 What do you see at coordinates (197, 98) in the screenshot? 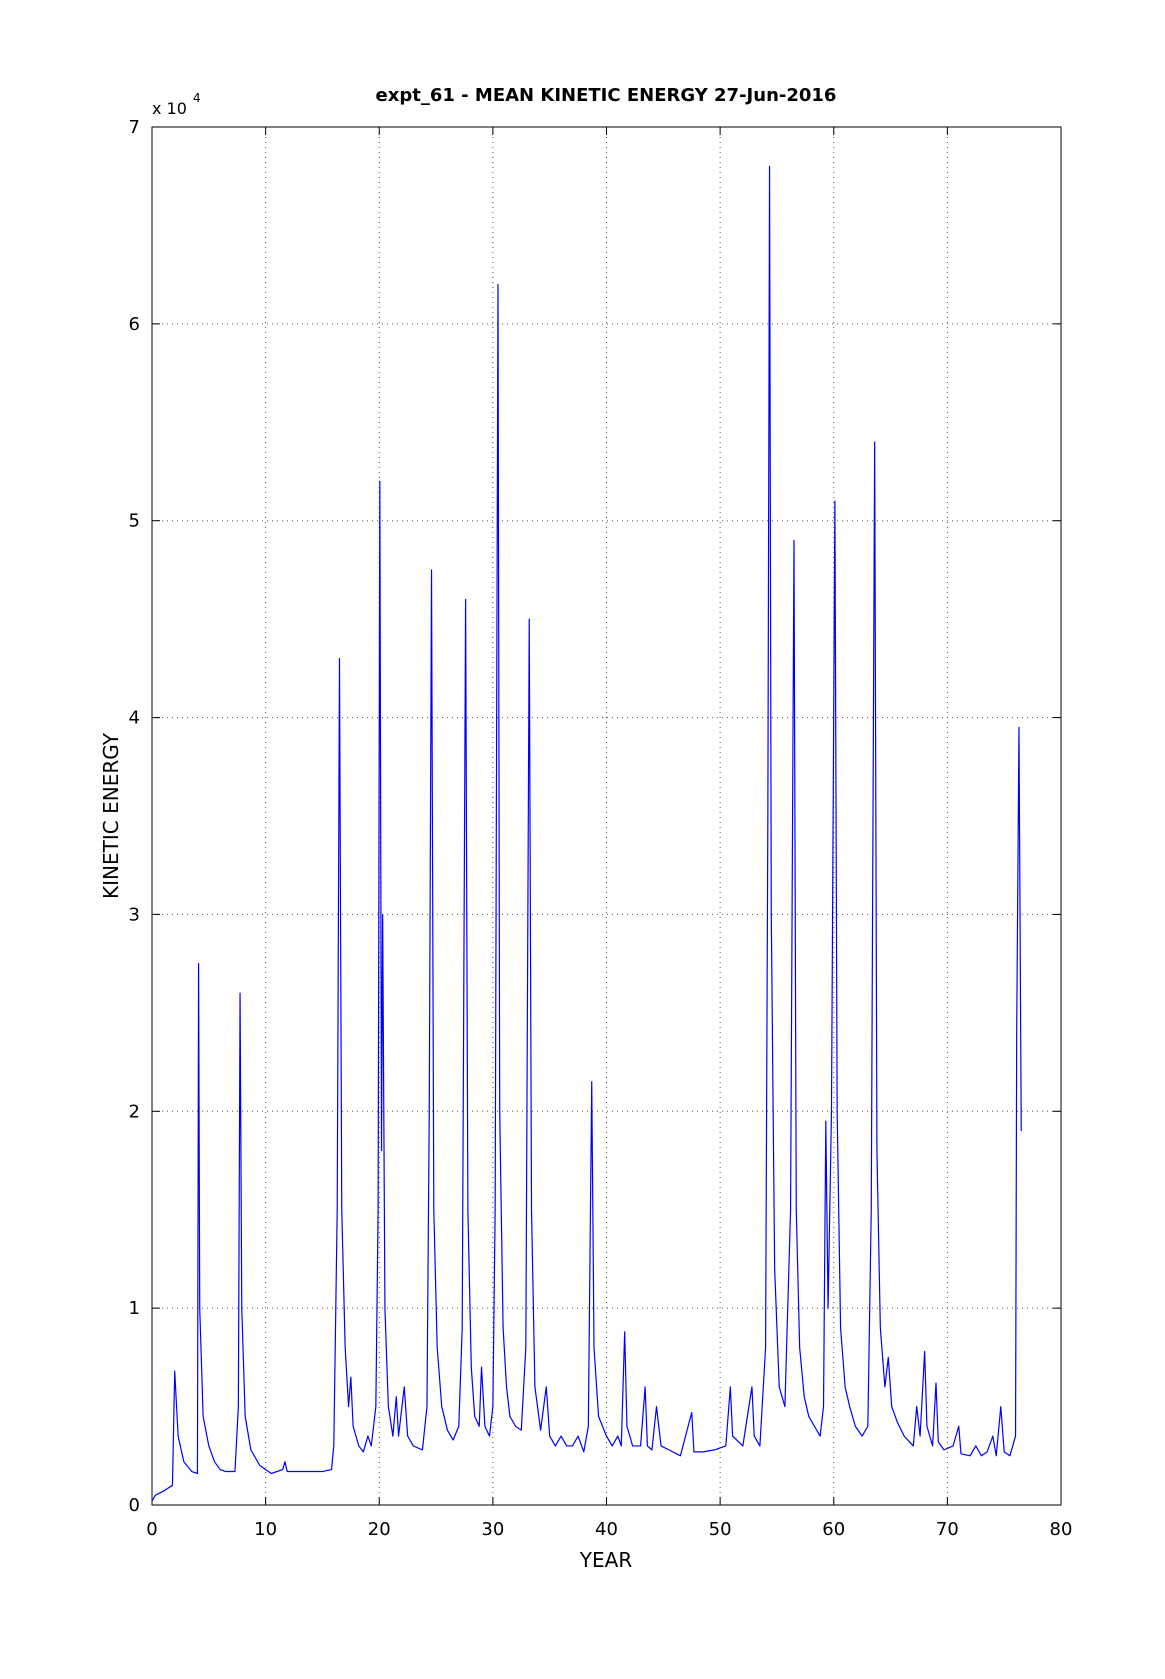
I see `y-multiplier-exponent: 4` at bounding box center [197, 98].